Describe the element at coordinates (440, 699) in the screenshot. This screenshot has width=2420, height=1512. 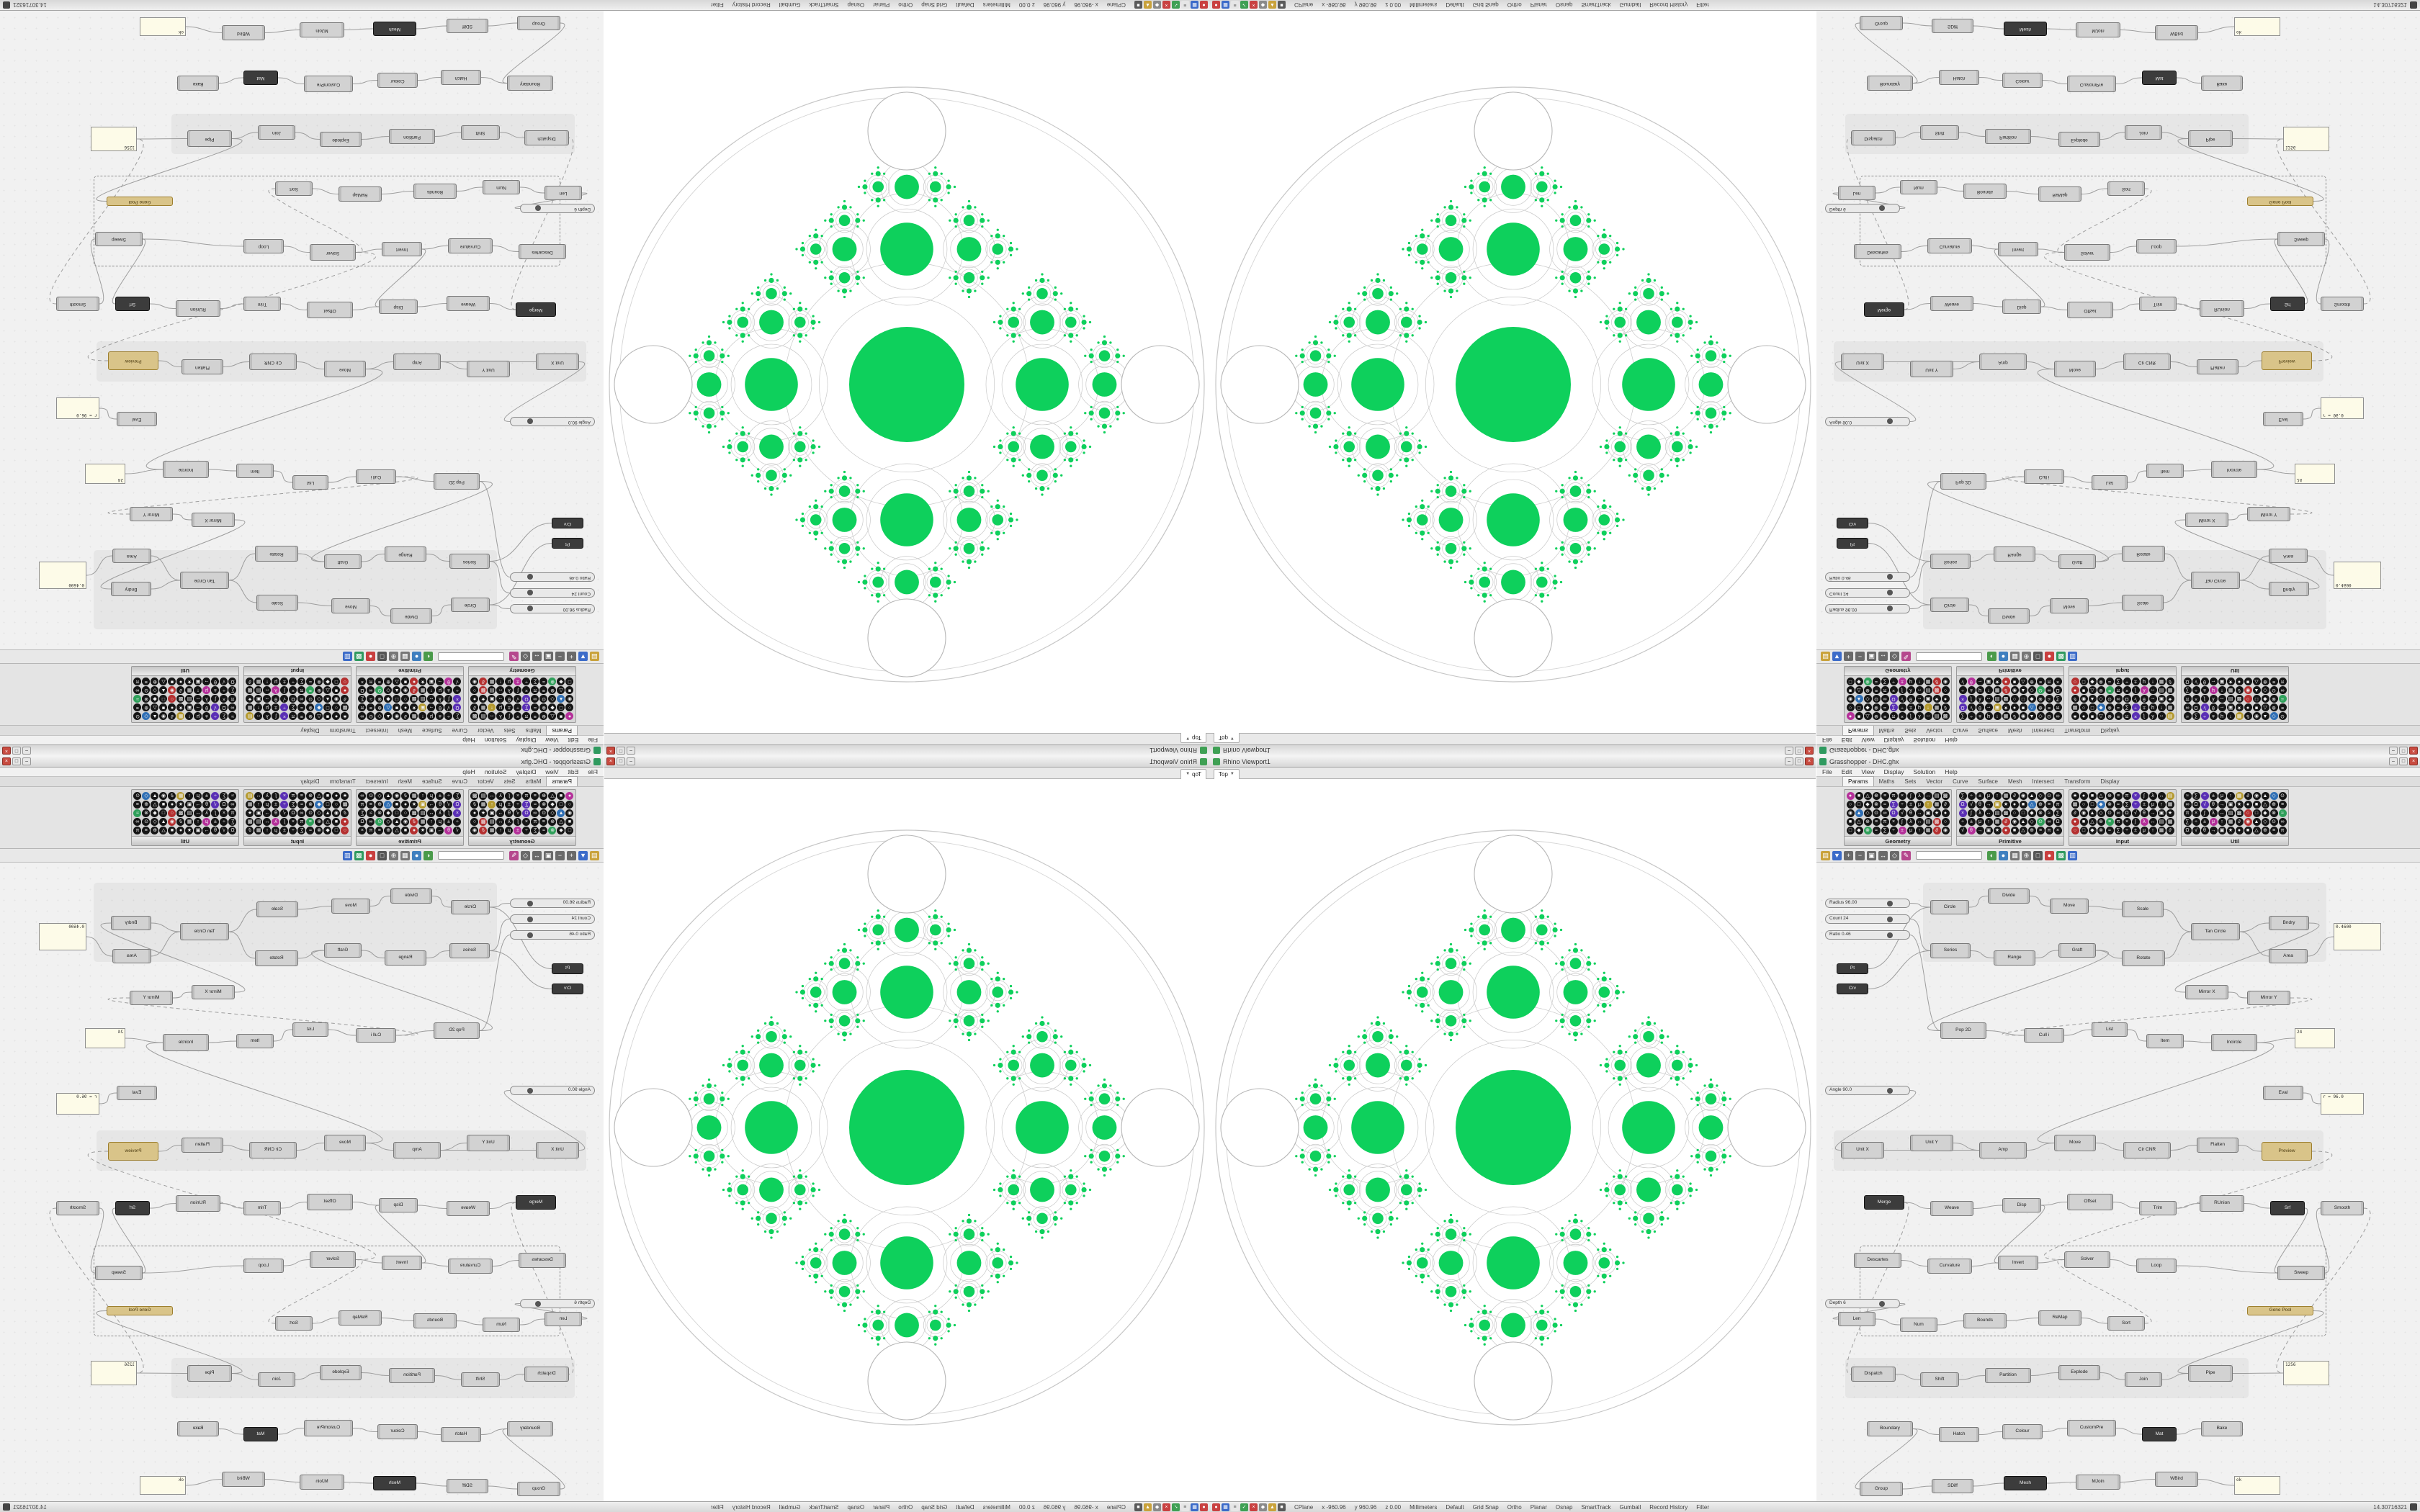
I see `component-icon: λ` at that location.